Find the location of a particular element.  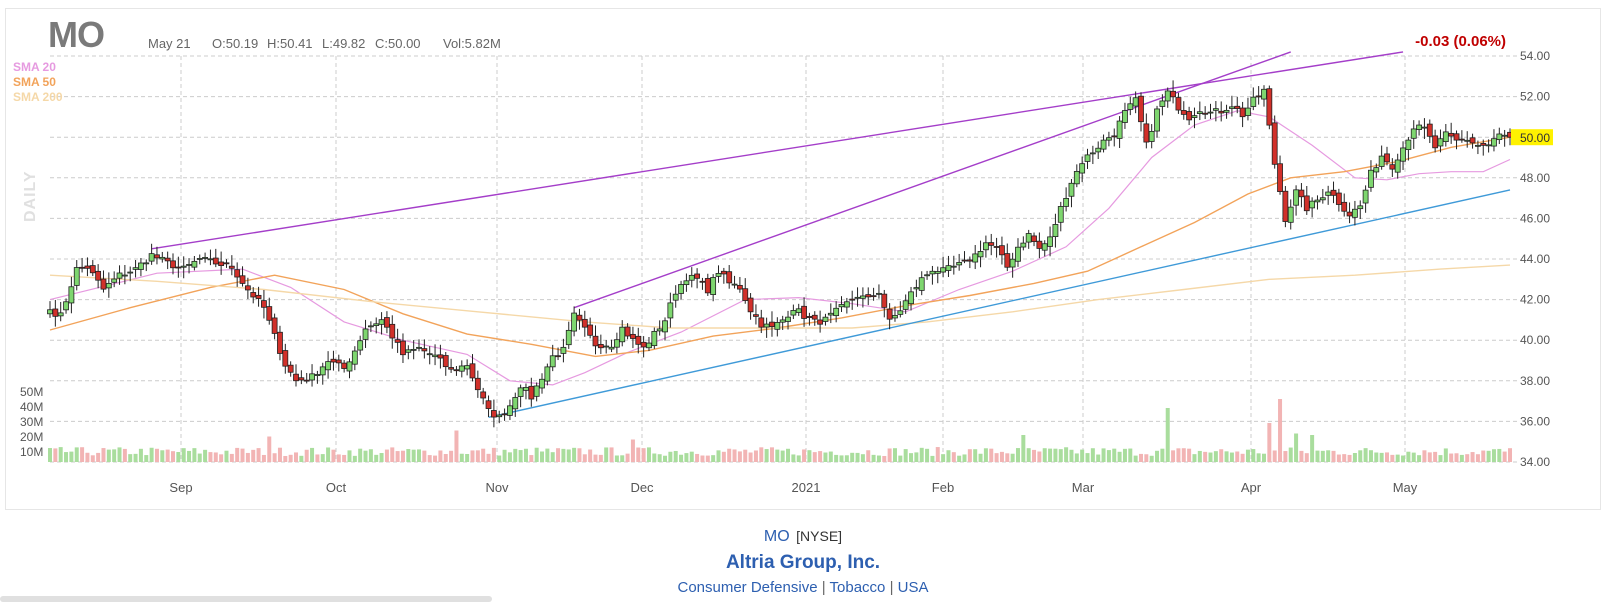

industry-link: Tobacco is located at coordinates (857, 587).